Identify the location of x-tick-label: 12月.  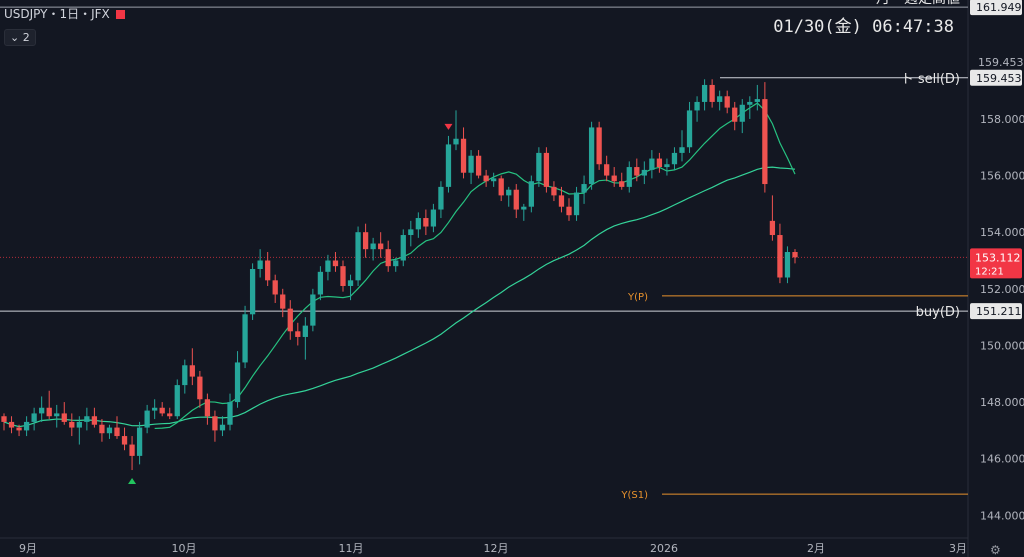
(496, 548).